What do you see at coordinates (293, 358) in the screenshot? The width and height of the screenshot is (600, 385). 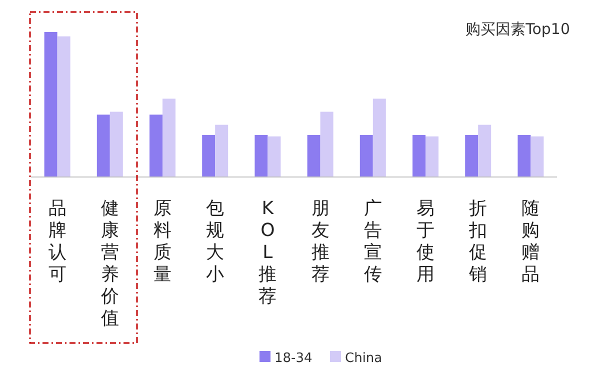 I see `legend-label: 18-34` at bounding box center [293, 358].